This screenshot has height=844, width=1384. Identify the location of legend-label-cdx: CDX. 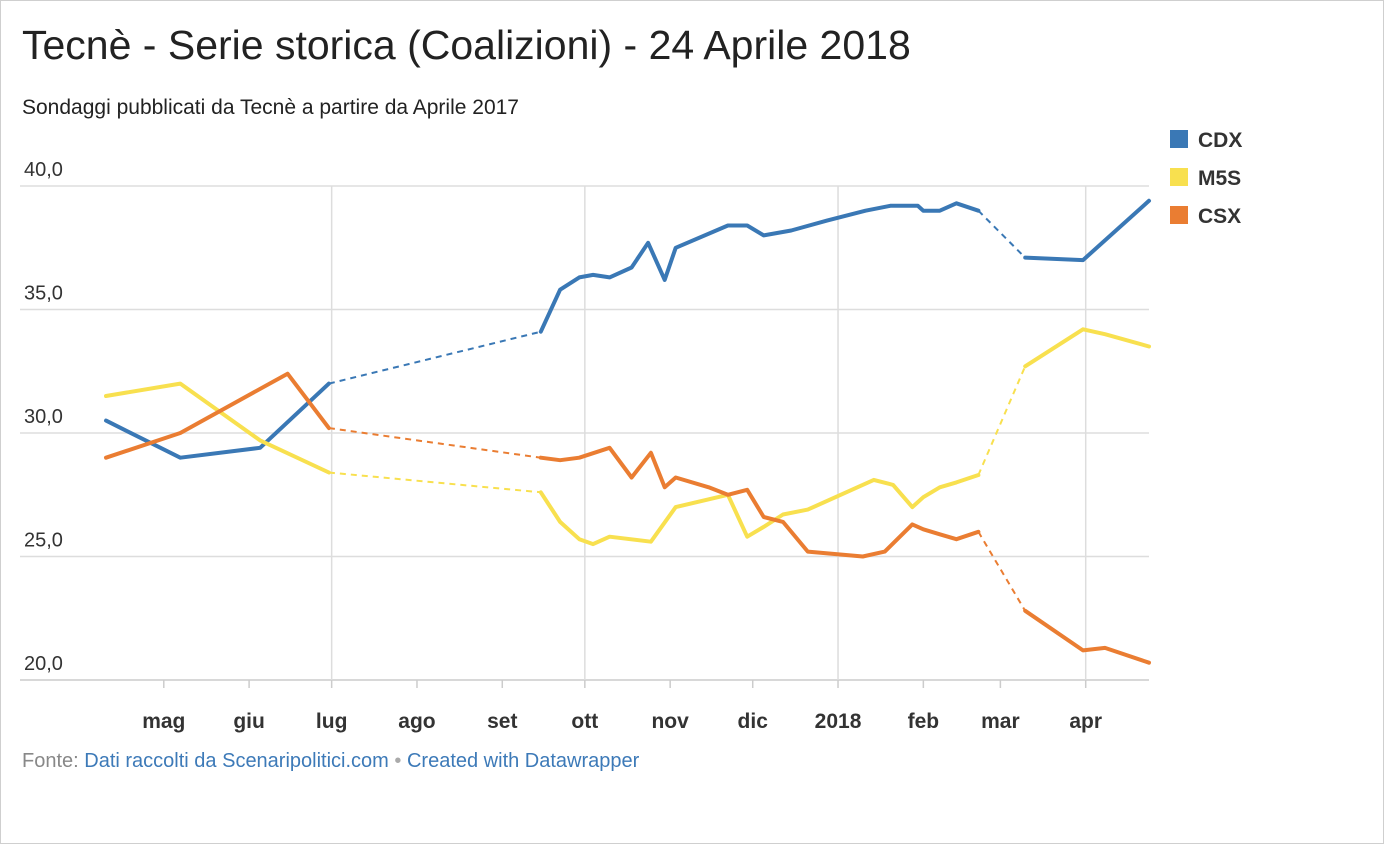
(1220, 140).